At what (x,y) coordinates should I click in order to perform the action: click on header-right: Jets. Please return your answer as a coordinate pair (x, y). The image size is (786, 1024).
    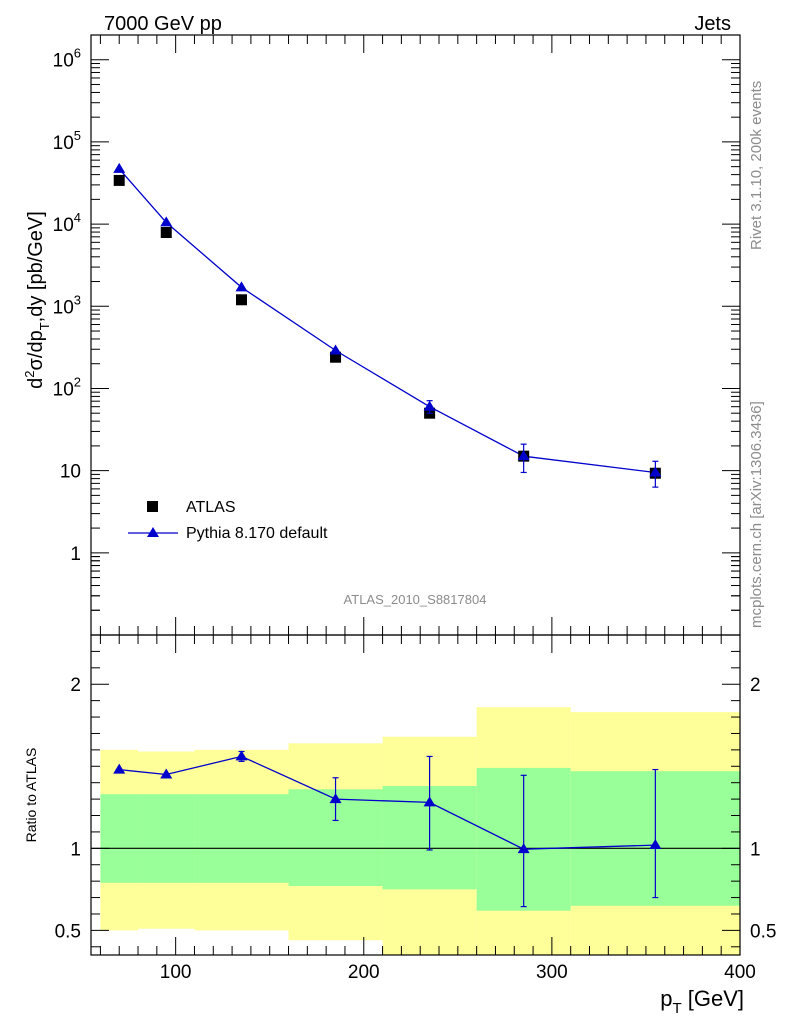
    Looking at the image, I should click on (712, 24).